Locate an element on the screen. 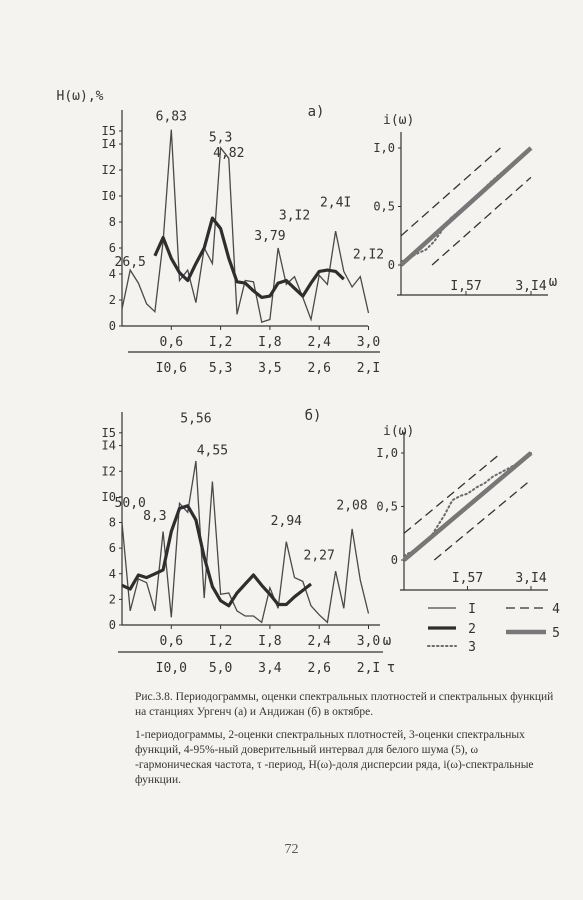  b-periodogram-omega-tick-label: 2,4 is located at coordinates (319, 641).